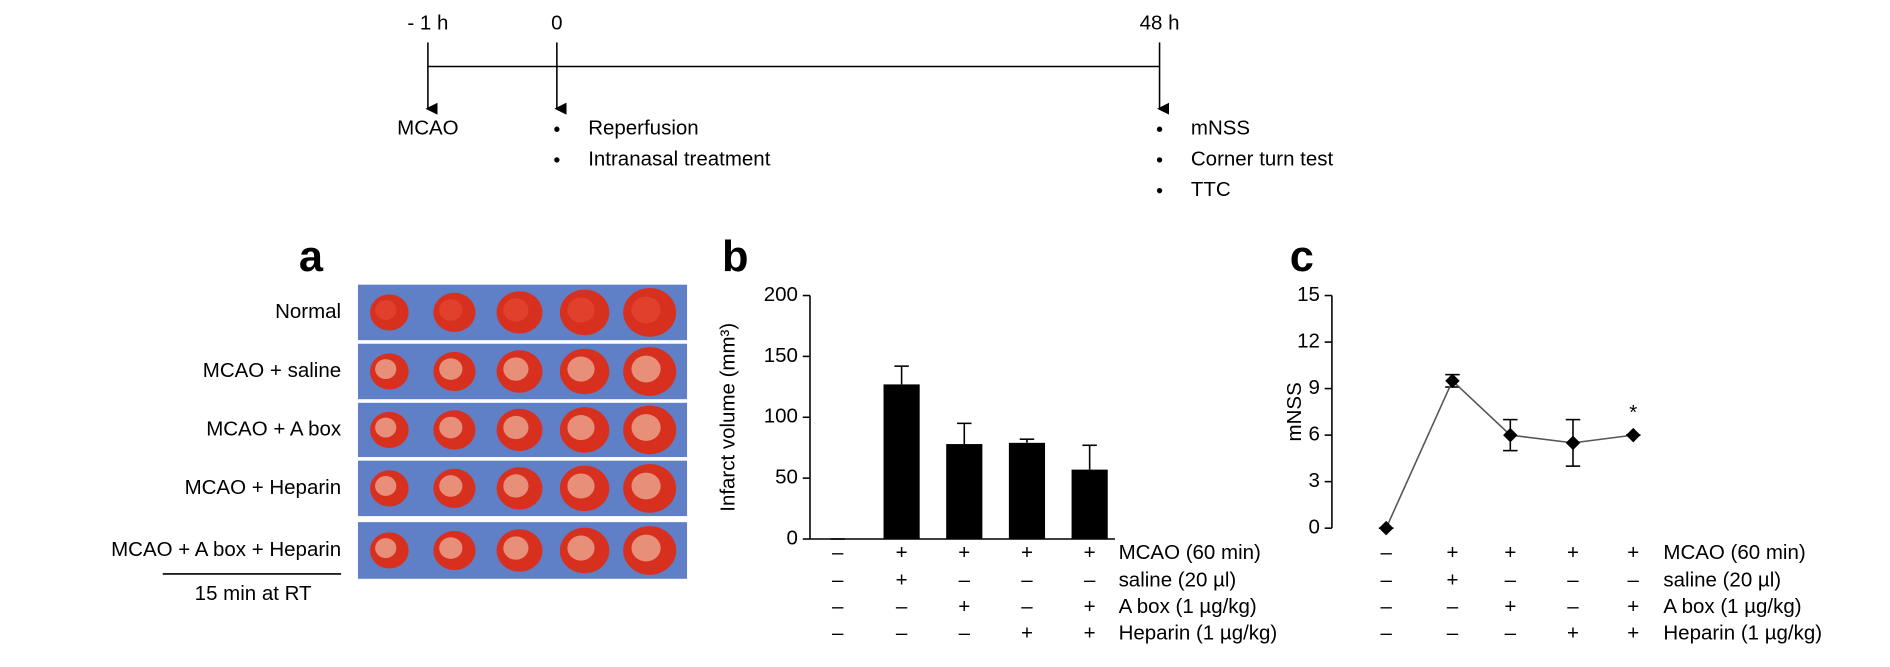 Image resolution: width=1890 pixels, height=667 pixels. I want to click on event-label: Reperfusion, so click(643, 128).